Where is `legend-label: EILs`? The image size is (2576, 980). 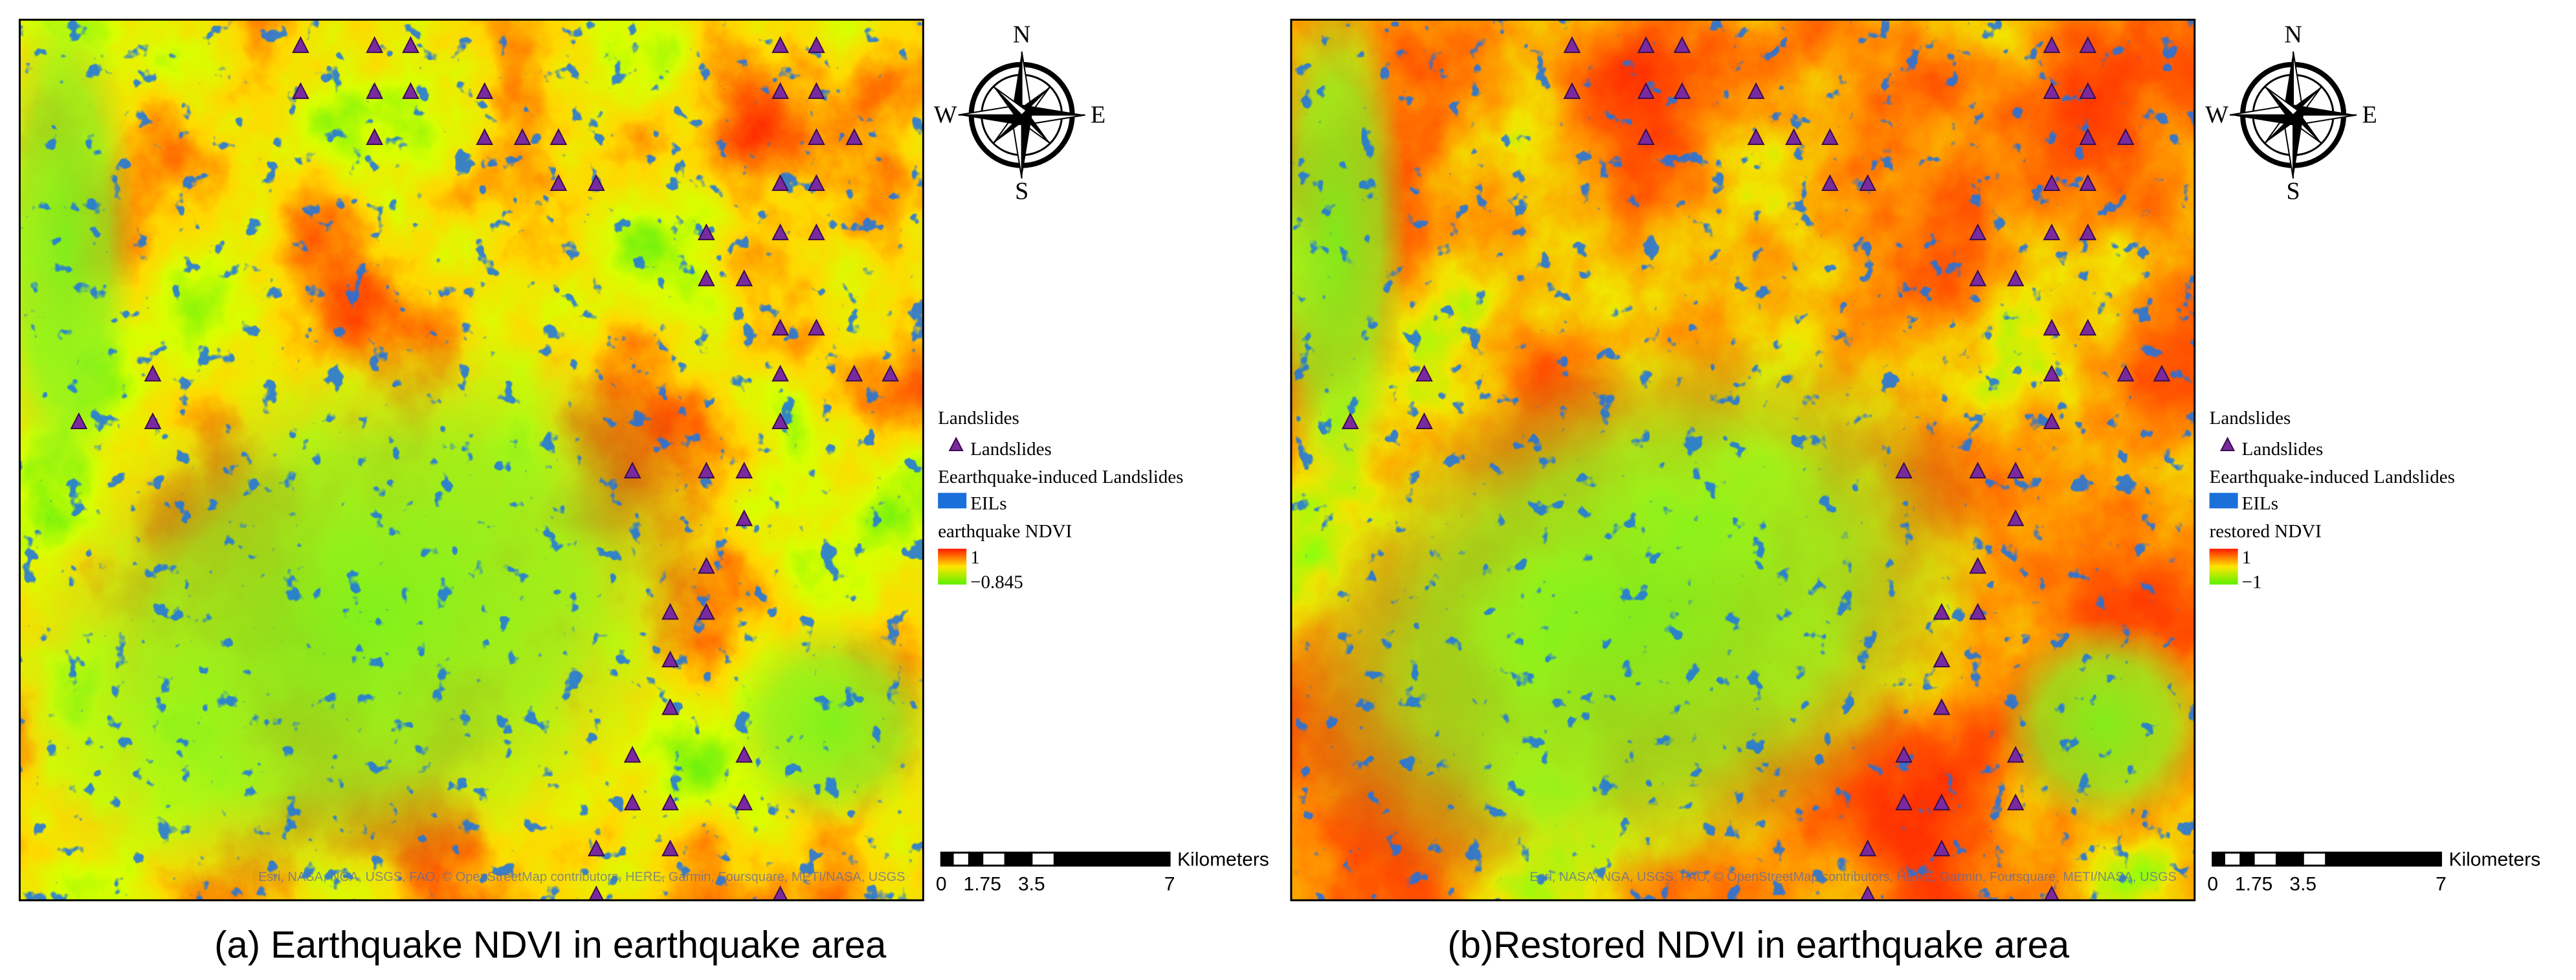
legend-label: EILs is located at coordinates (988, 503).